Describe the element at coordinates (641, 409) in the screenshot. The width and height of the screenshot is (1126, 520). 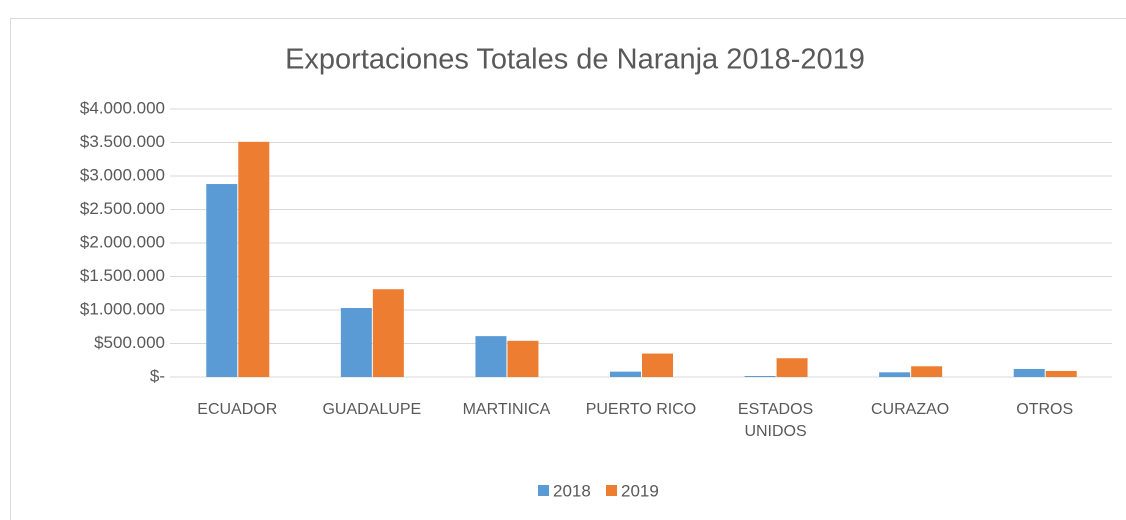
I see `x-tick-label: PUERTO RICO` at that location.